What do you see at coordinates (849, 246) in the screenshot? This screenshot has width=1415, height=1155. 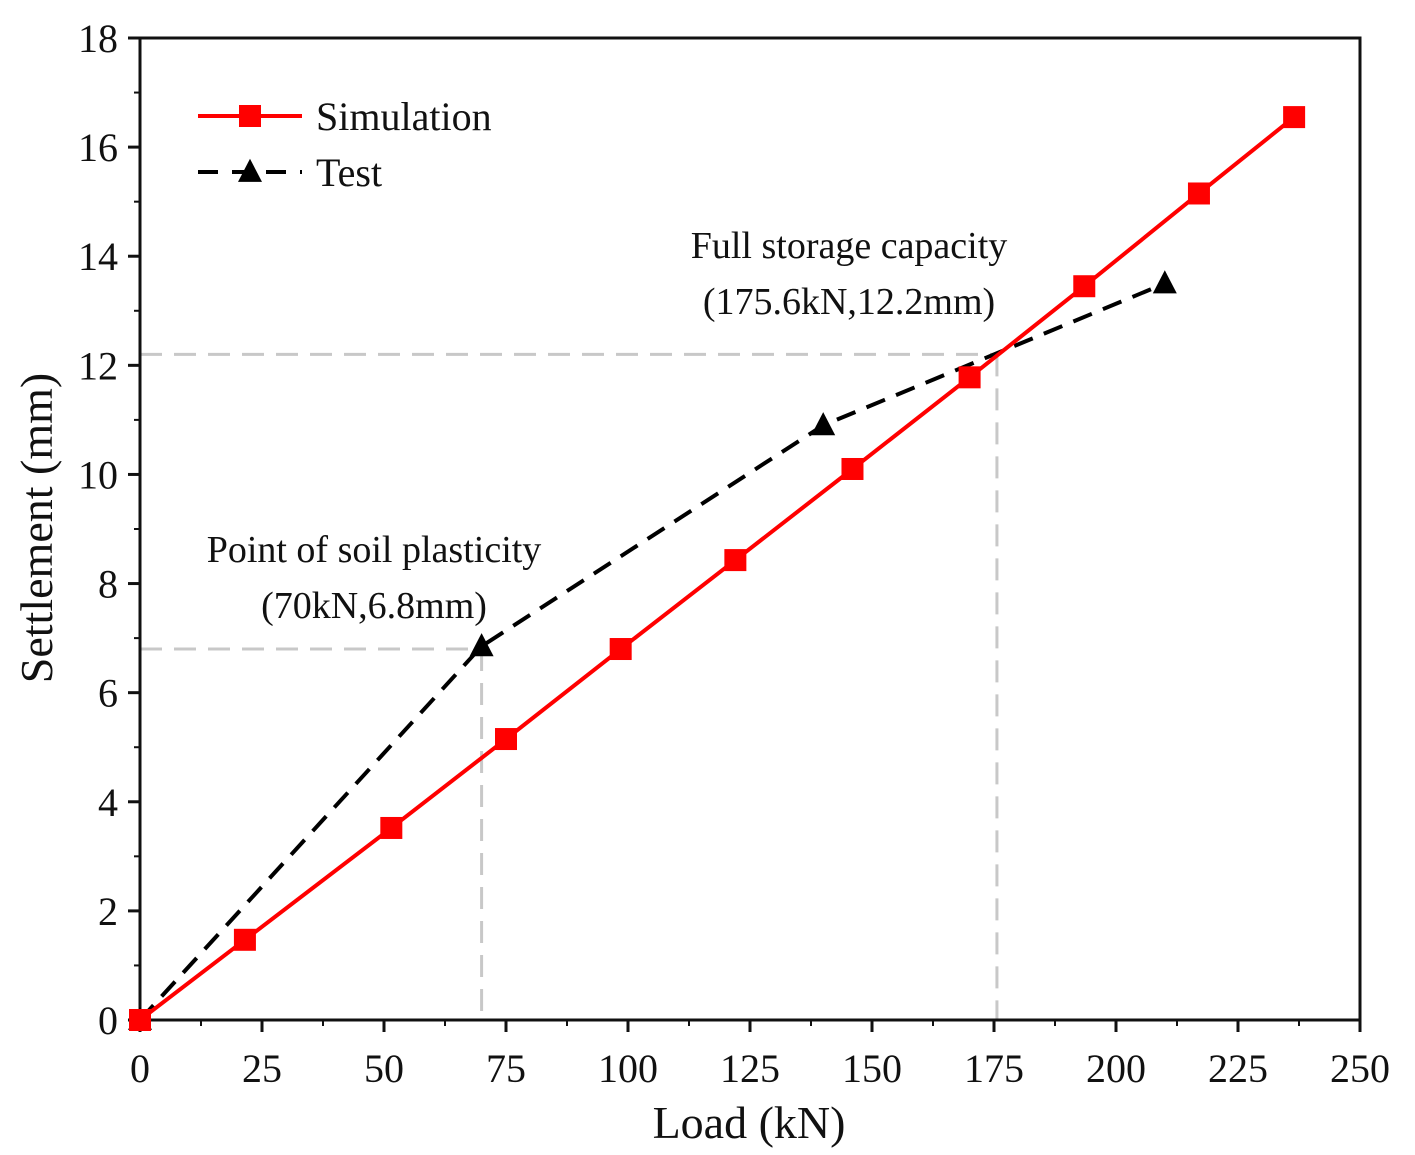 I see `annotation-text: Full storage capacity` at bounding box center [849, 246].